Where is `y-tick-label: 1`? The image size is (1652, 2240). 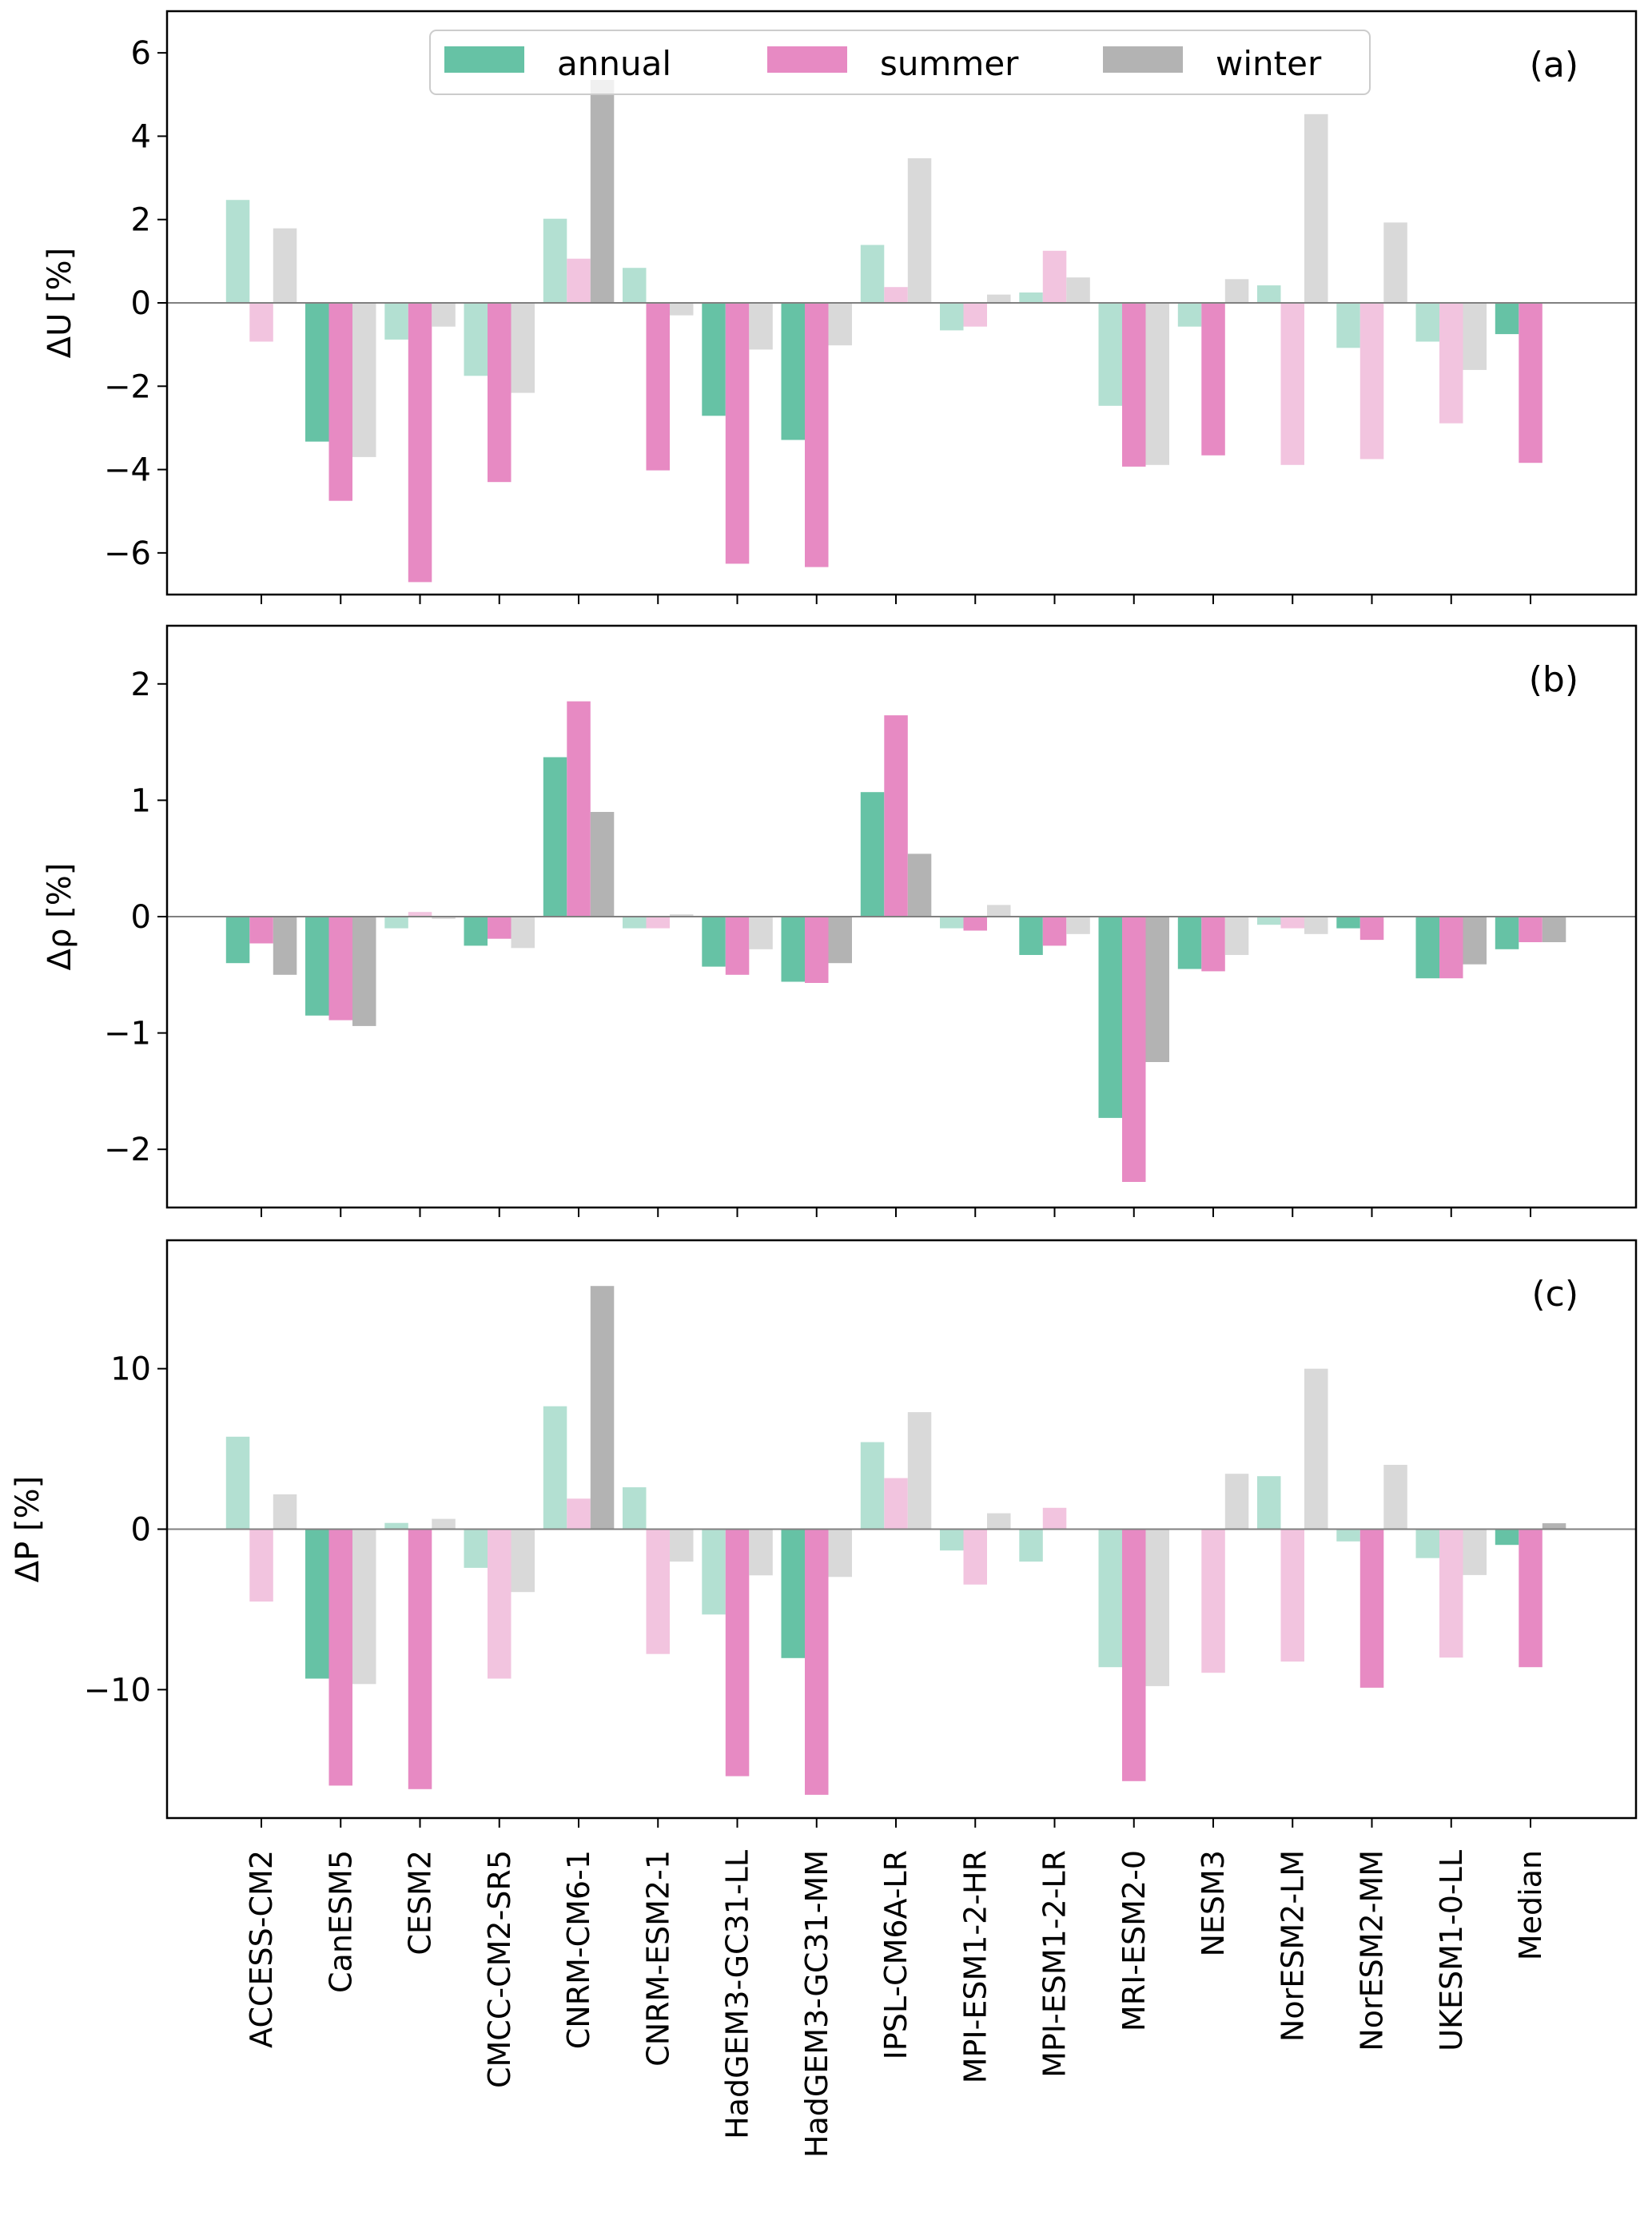
y-tick-label: 1 is located at coordinates (141, 801).